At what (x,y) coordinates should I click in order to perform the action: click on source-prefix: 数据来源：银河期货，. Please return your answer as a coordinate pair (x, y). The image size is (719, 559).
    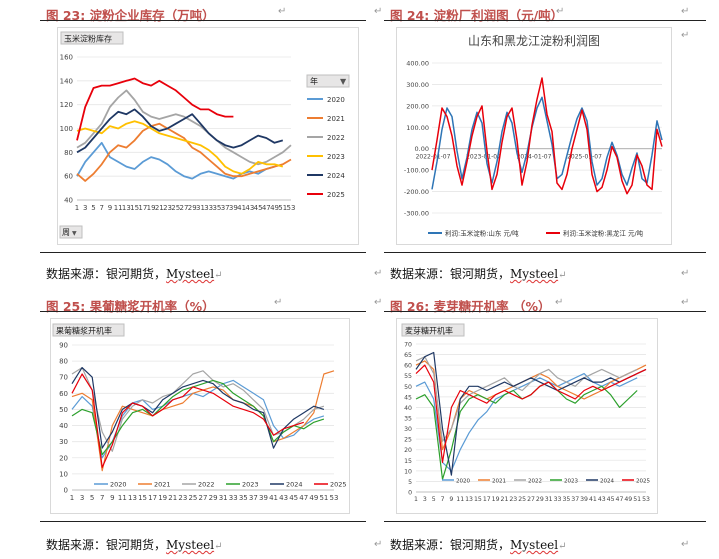
    Looking at the image, I should click on (106, 545).